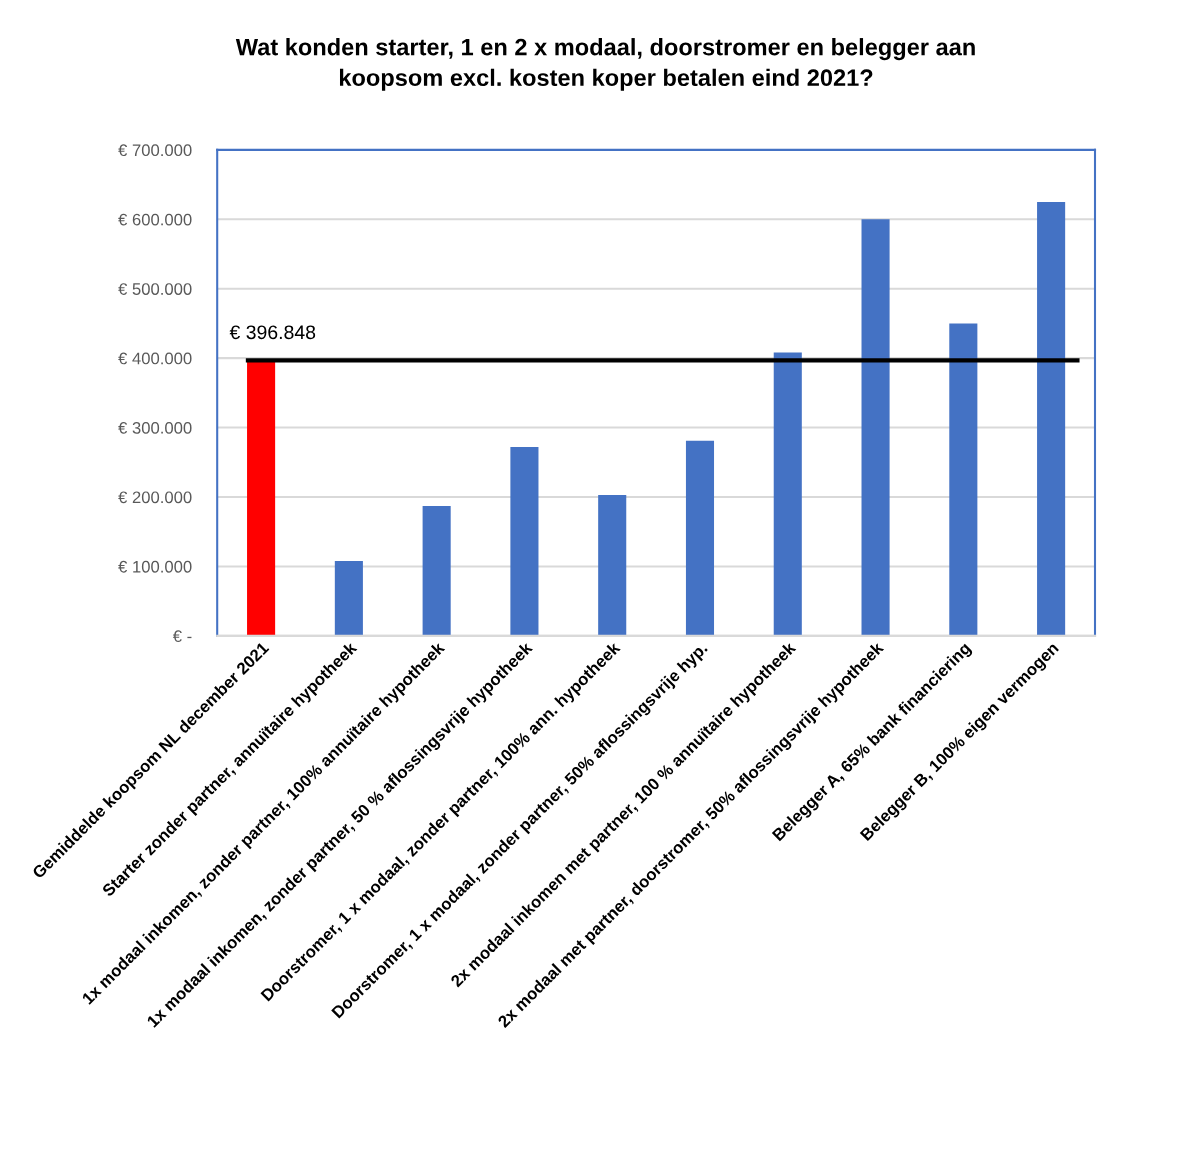  I want to click on y-tick-label: € -, so click(182, 636).